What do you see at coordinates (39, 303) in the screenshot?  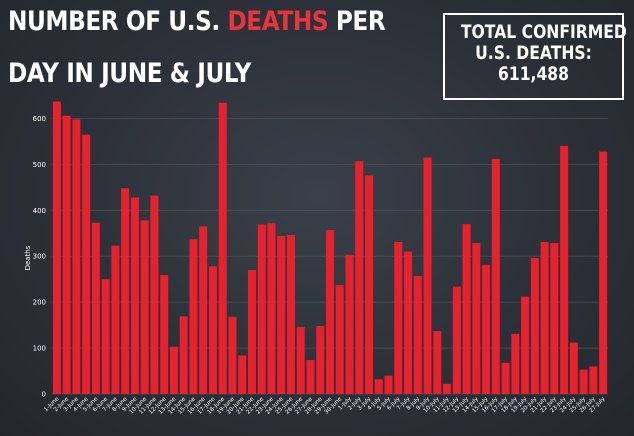 I see `y-tick-label: 200` at bounding box center [39, 303].